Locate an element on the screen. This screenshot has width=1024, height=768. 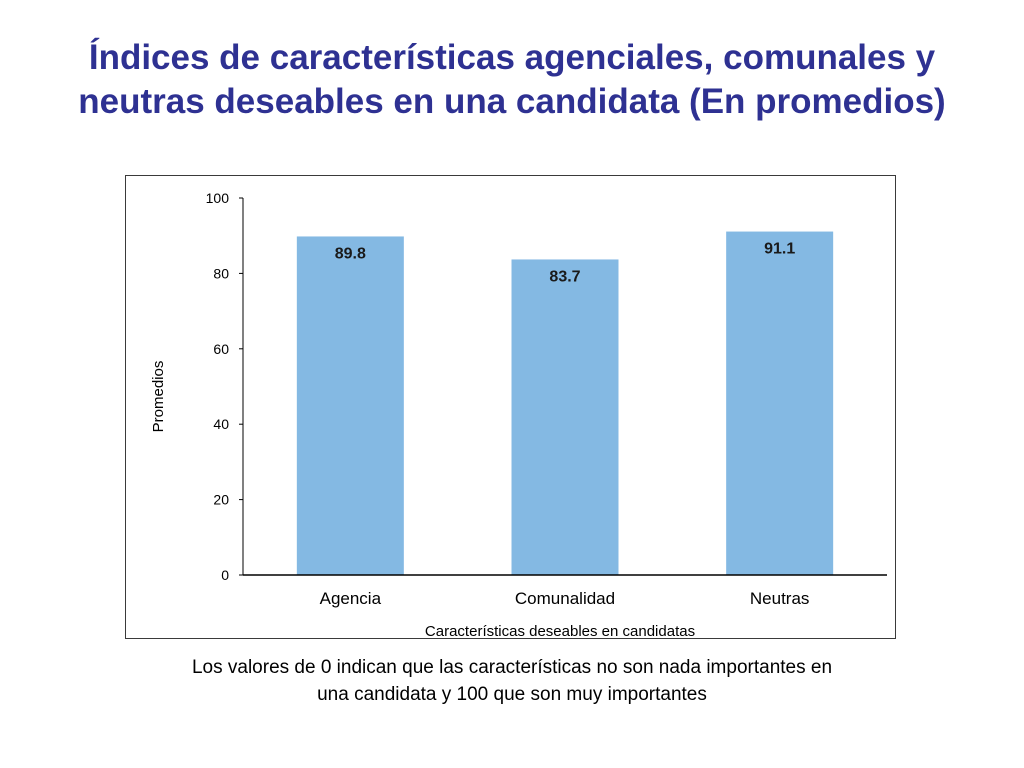
y-tick-label: 60 is located at coordinates (221, 349).